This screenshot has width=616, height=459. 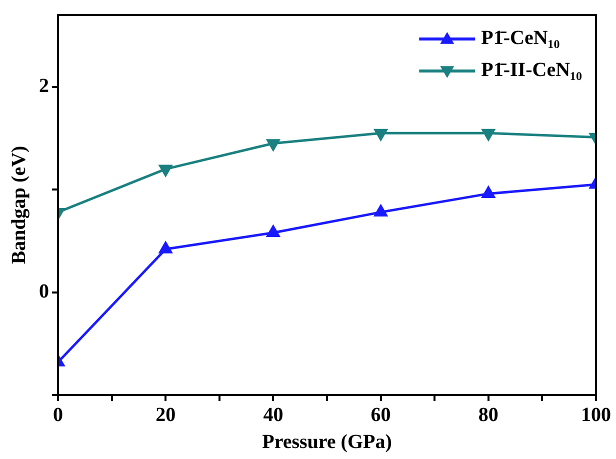 What do you see at coordinates (531, 70) in the screenshot?
I see `legend-label: P1̄-II-CeN₁₀` at bounding box center [531, 70].